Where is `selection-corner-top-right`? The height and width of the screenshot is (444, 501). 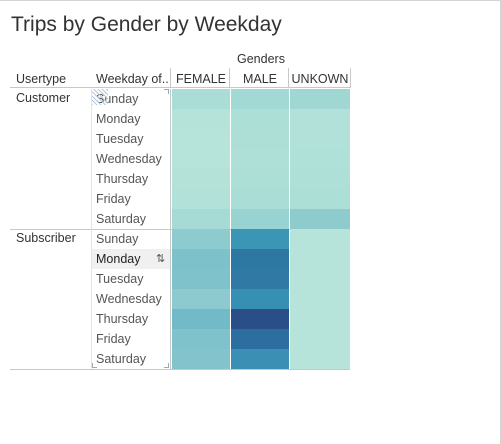
selection-corner-top-right is located at coordinates (166, 91).